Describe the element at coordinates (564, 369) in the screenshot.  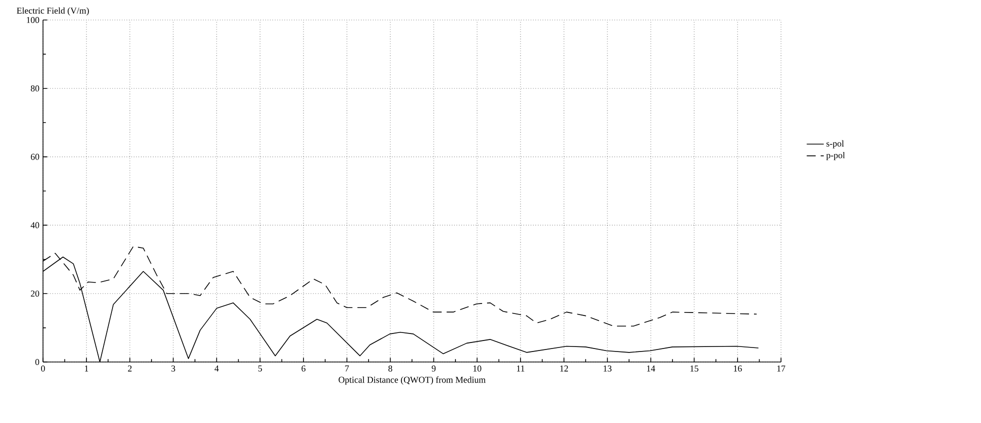
I see `x-tick-label: 12` at that location.